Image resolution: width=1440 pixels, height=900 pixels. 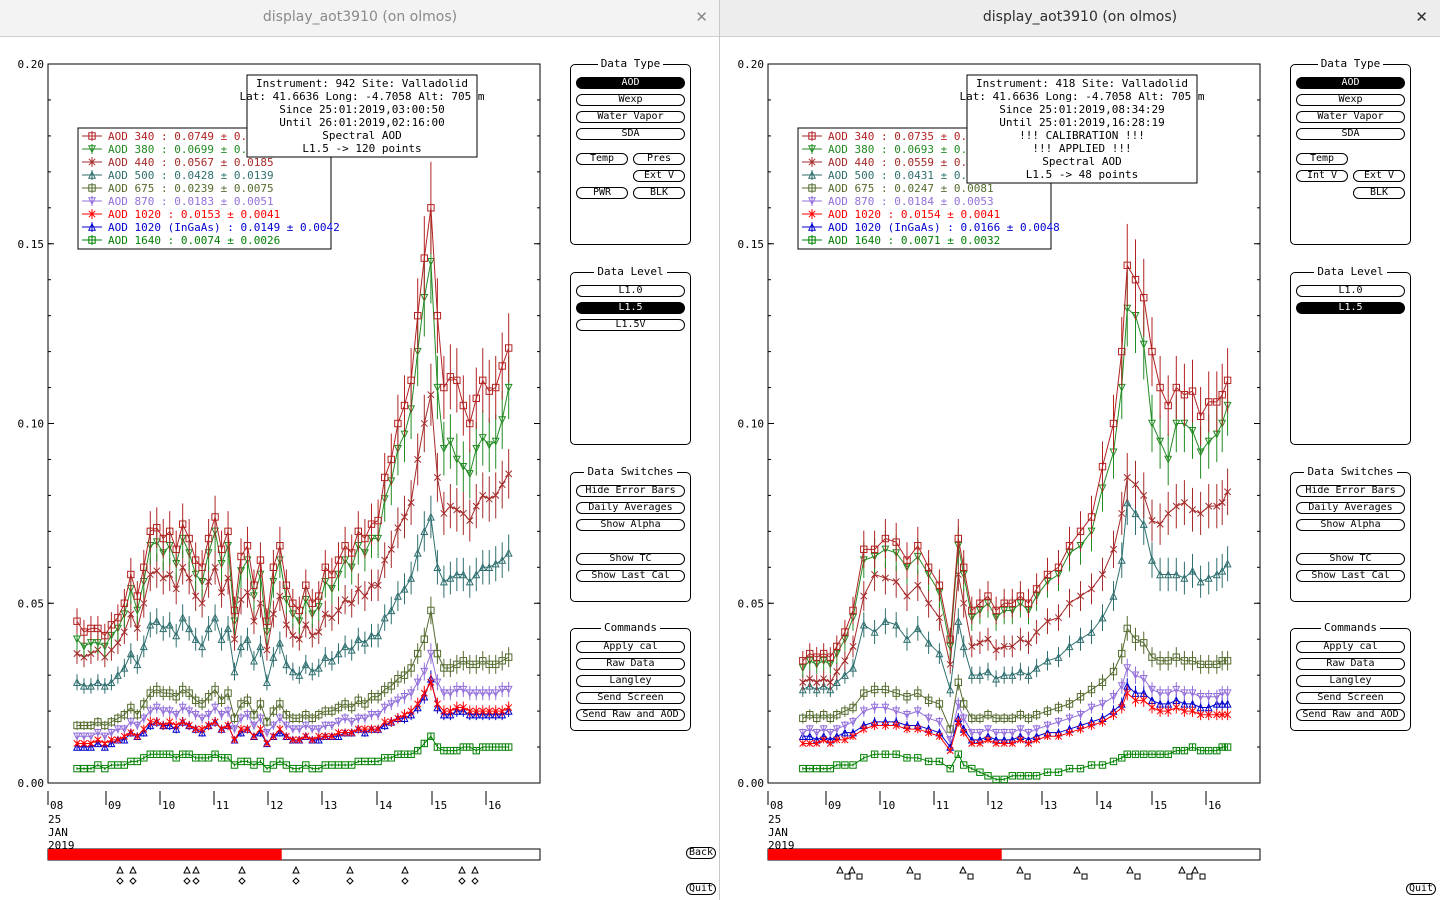 What do you see at coordinates (1082, 109) in the screenshot?
I see `info-line: Since 25:01:2019,08:34:29` at bounding box center [1082, 109].